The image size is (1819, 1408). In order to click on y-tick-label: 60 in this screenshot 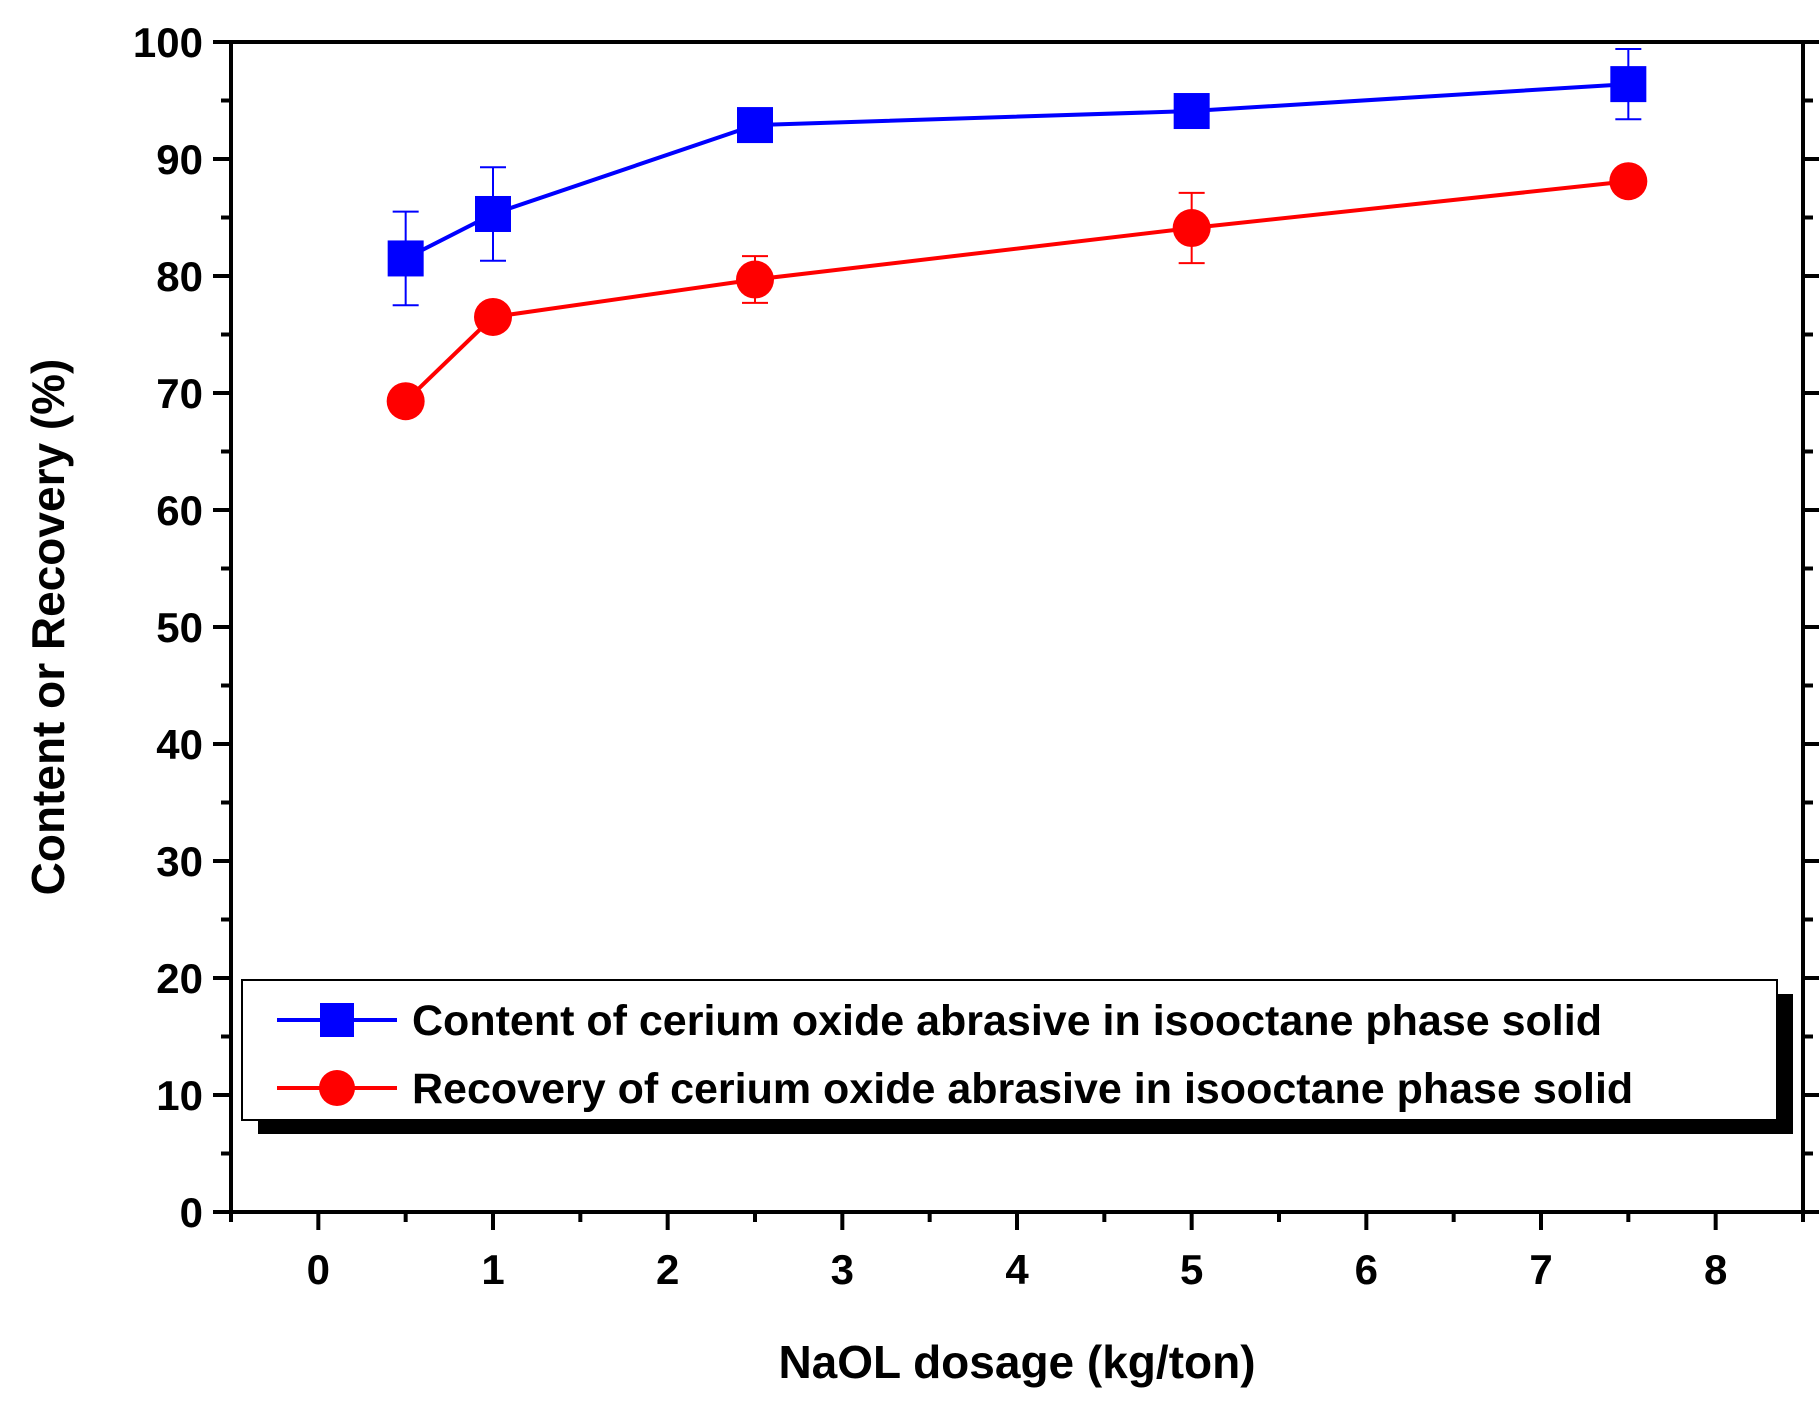, I will do `click(179, 510)`.